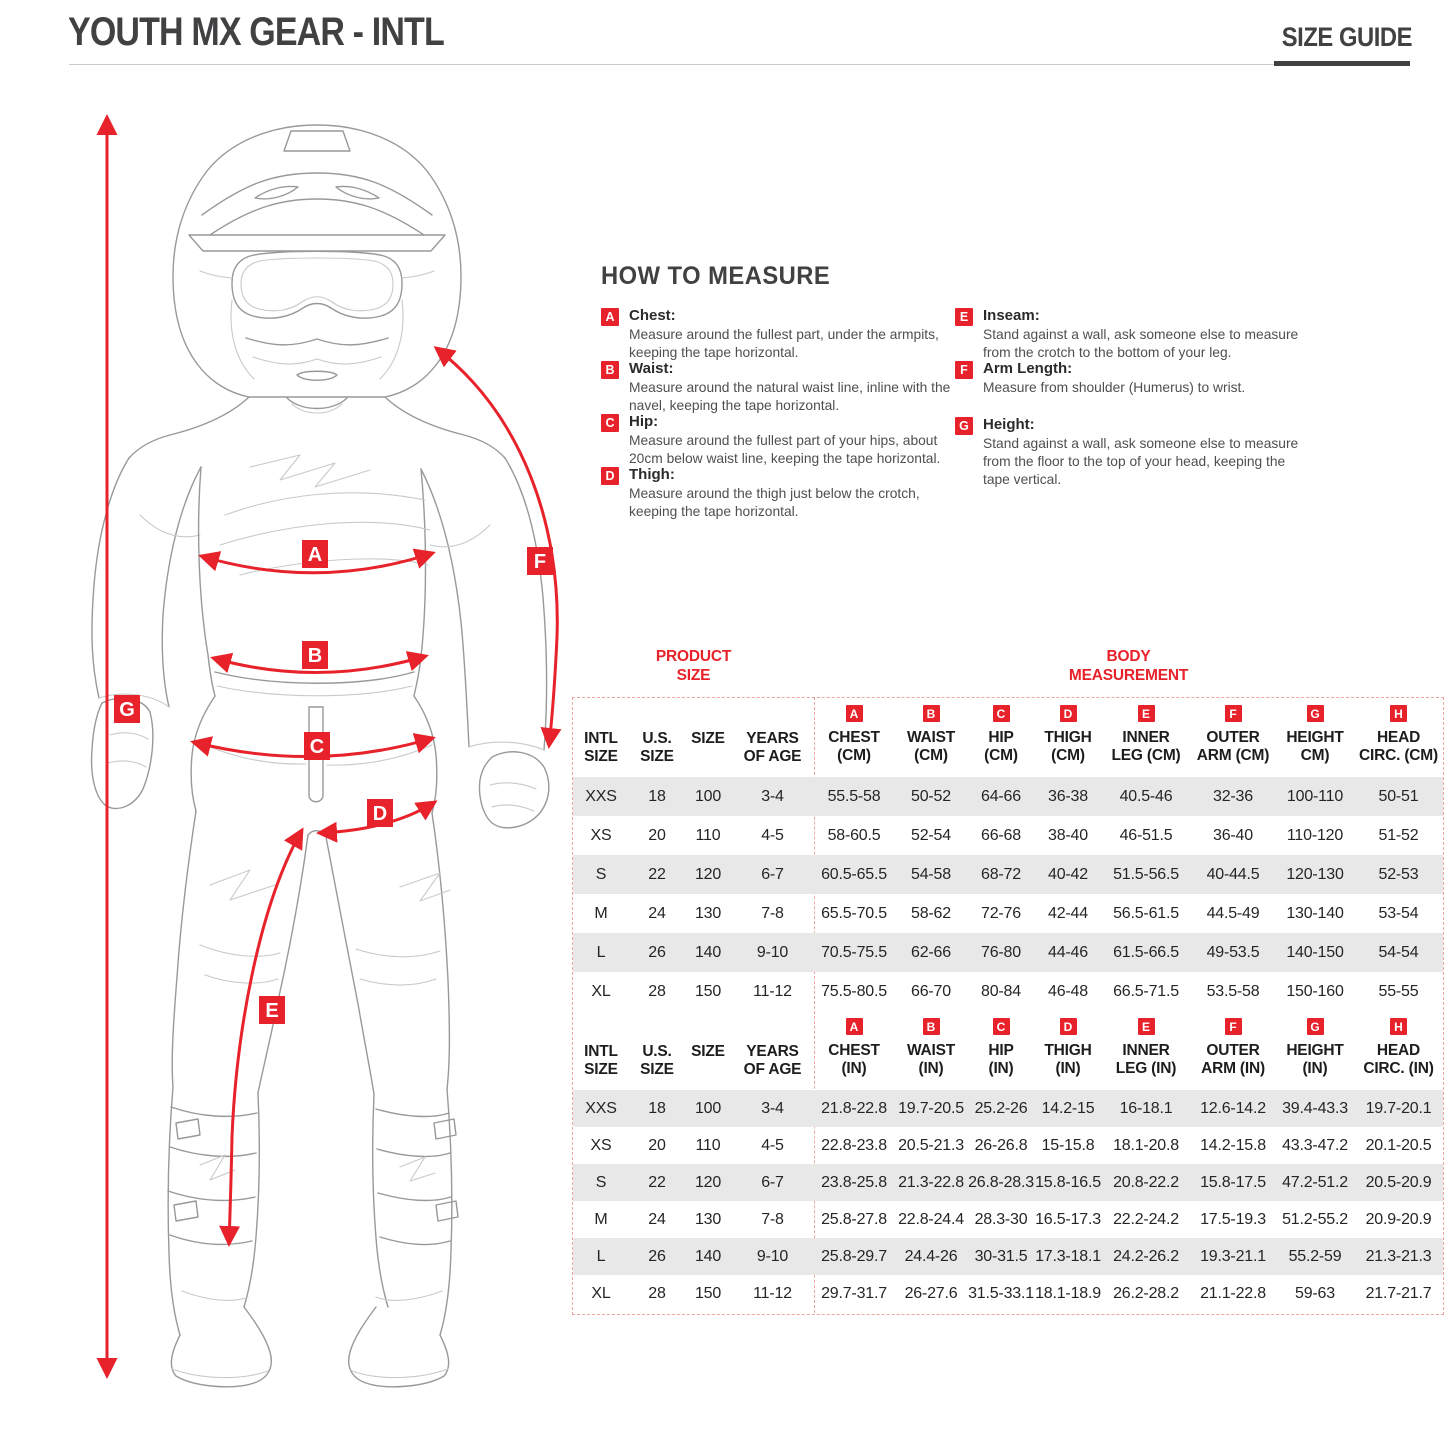 This screenshot has height=1453, width=1445. What do you see at coordinates (854, 1108) in the screenshot?
I see `table-cell: 21.8-22.8` at bounding box center [854, 1108].